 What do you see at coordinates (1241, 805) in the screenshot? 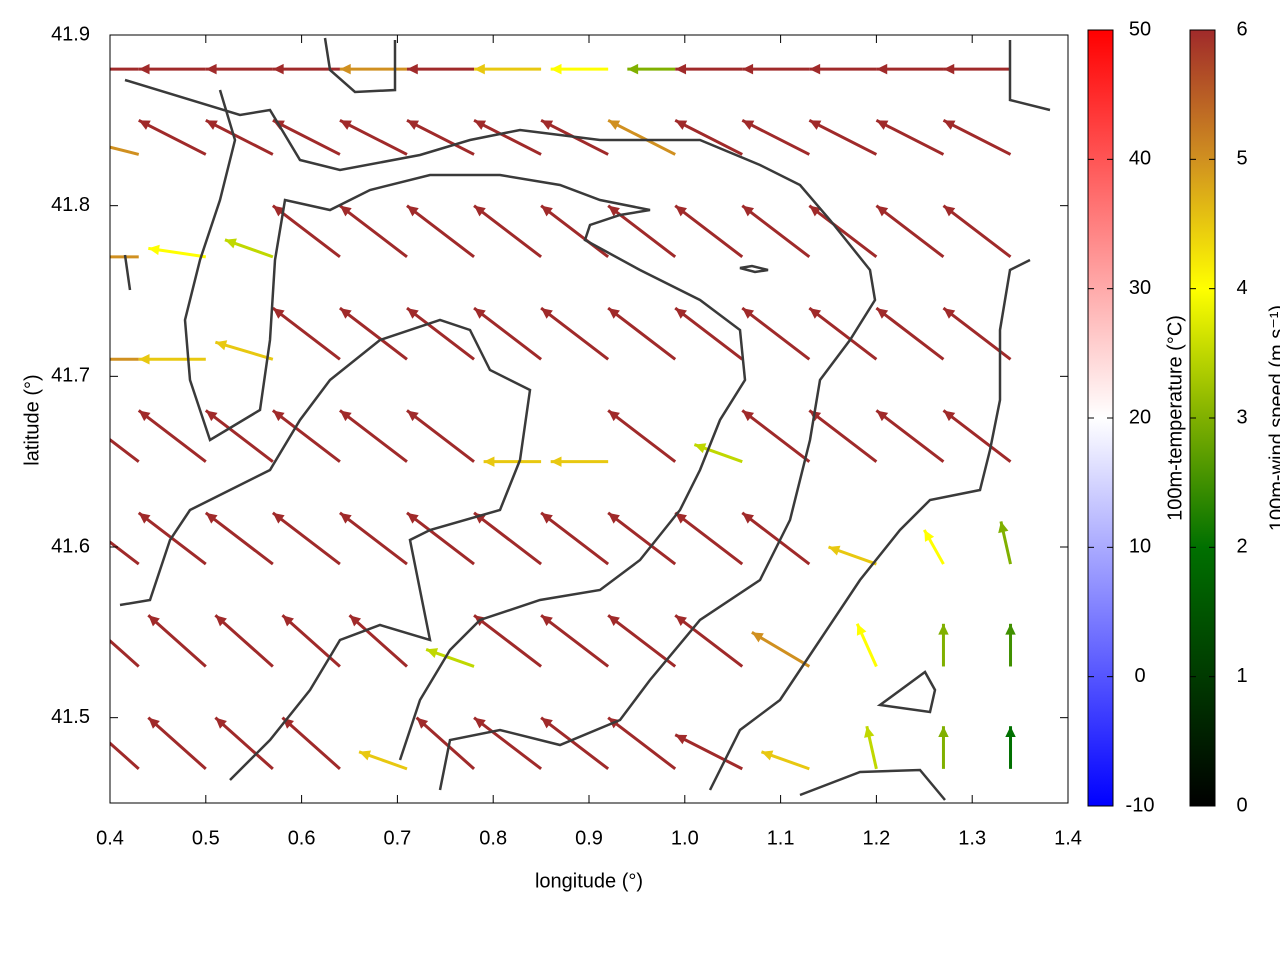
I see `colorbar-tick-label: 0` at bounding box center [1241, 805].